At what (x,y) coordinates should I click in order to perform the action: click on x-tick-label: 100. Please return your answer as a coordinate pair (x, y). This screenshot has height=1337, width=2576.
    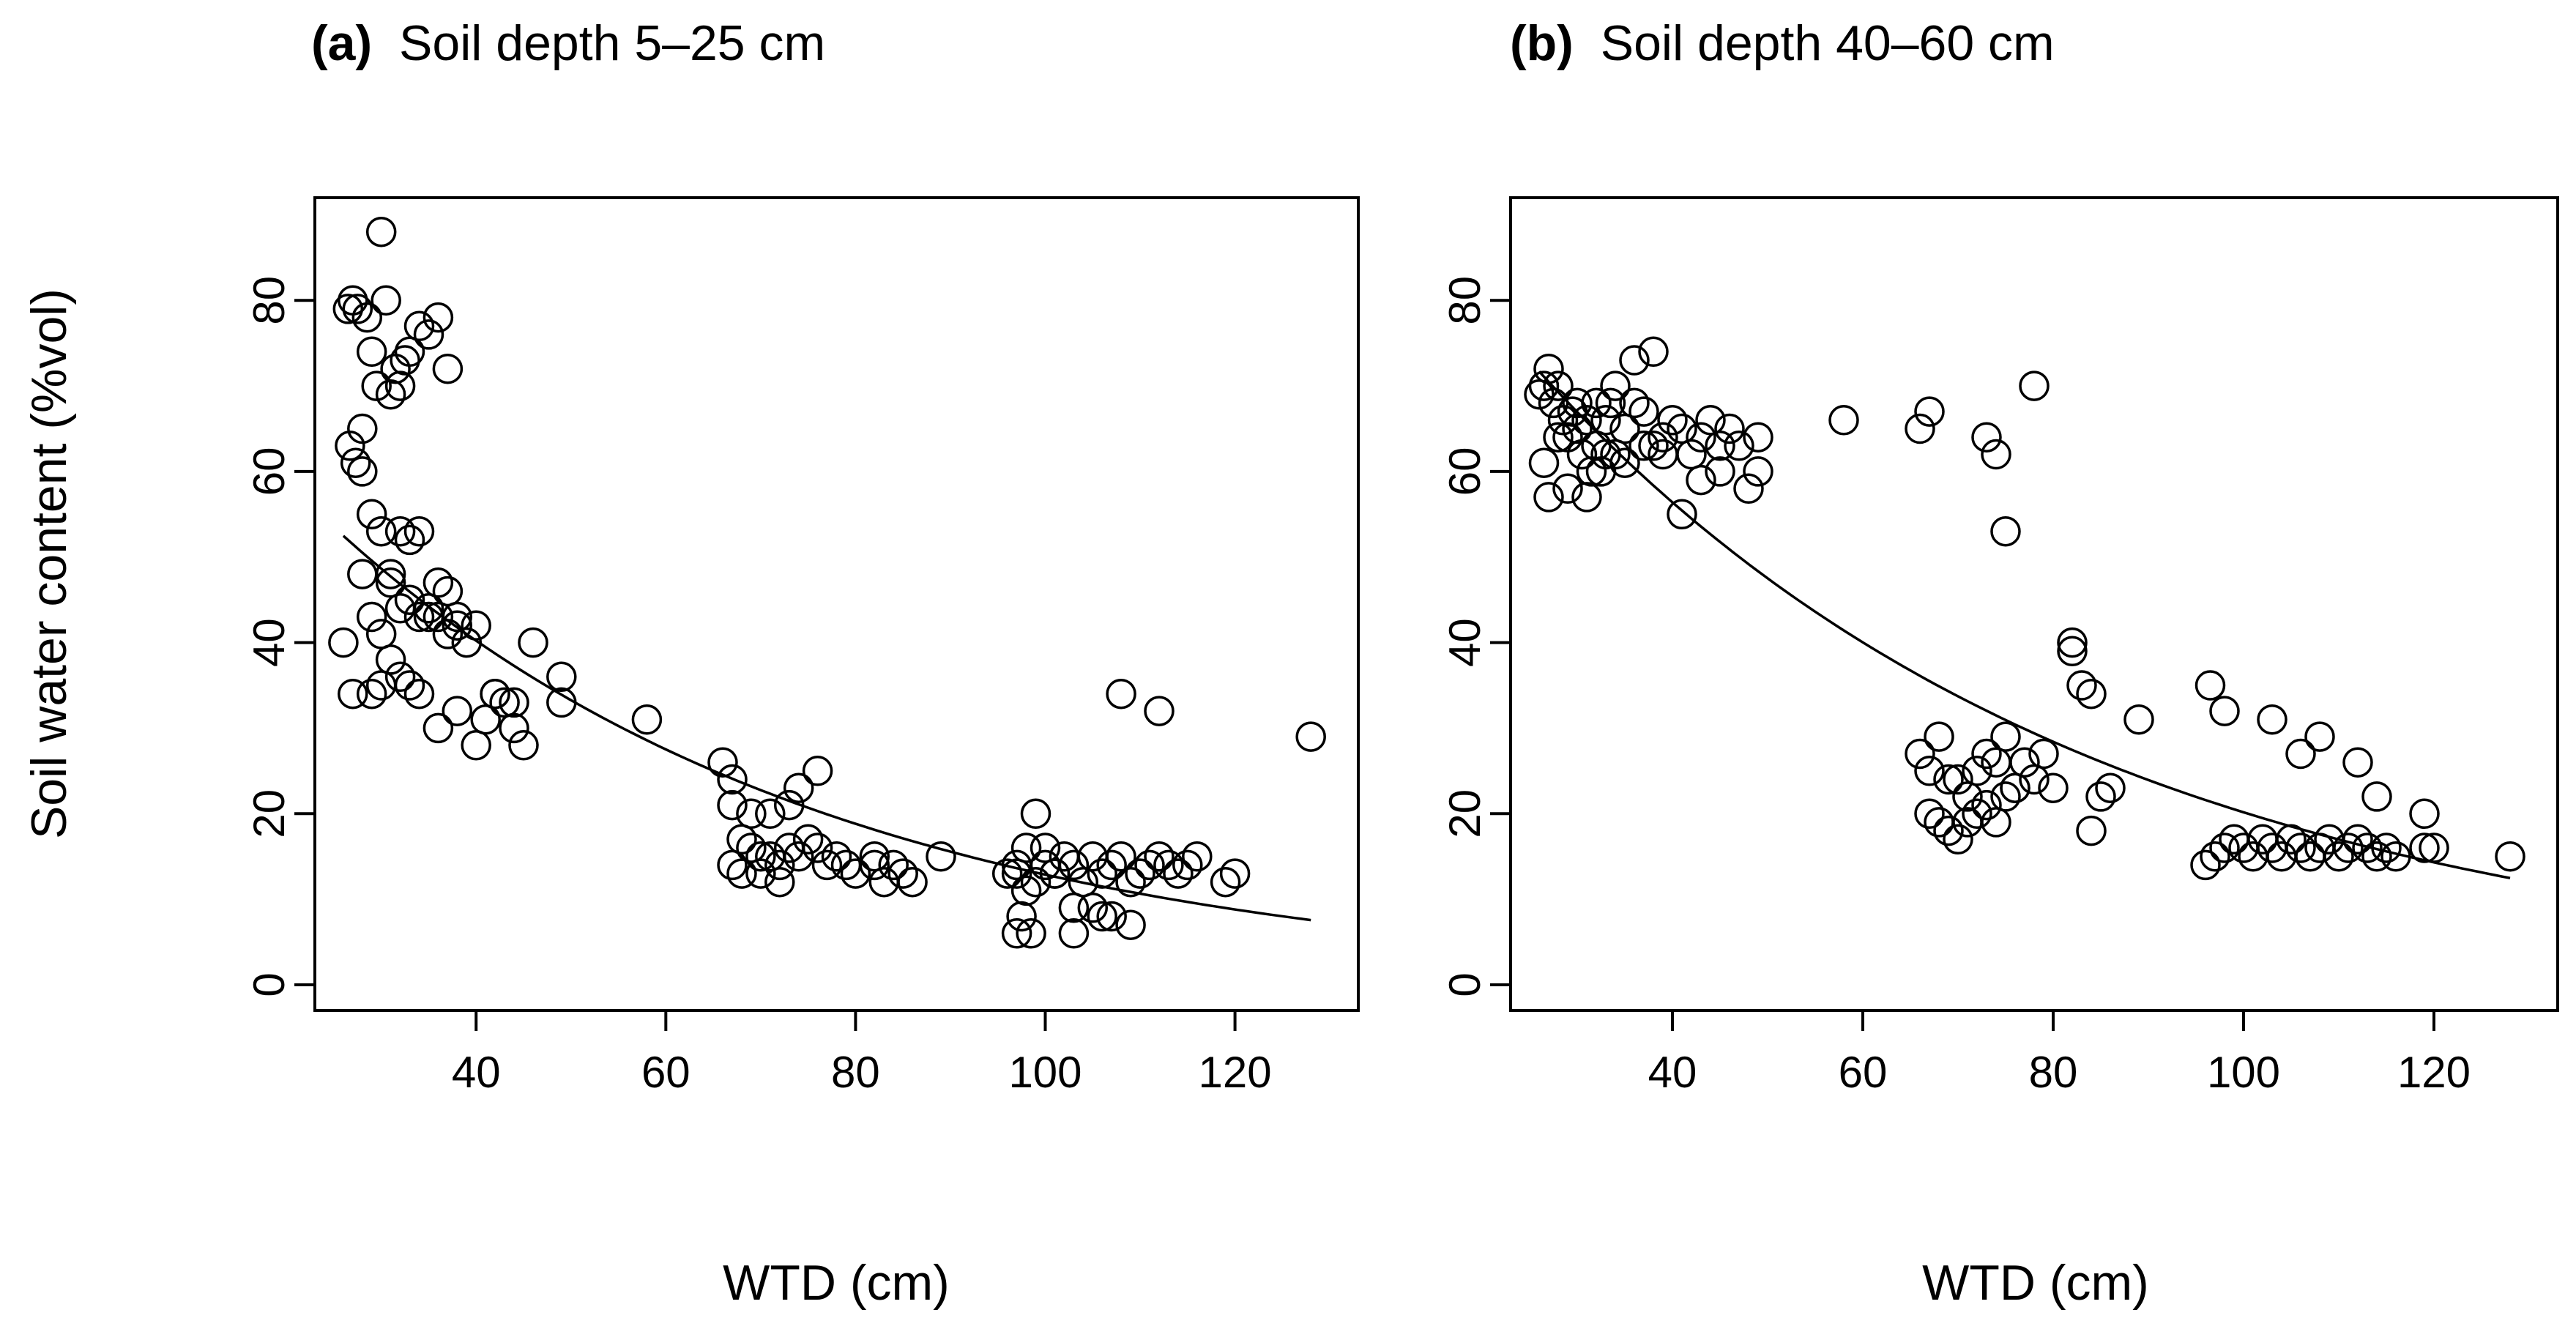
    Looking at the image, I should click on (2243, 1072).